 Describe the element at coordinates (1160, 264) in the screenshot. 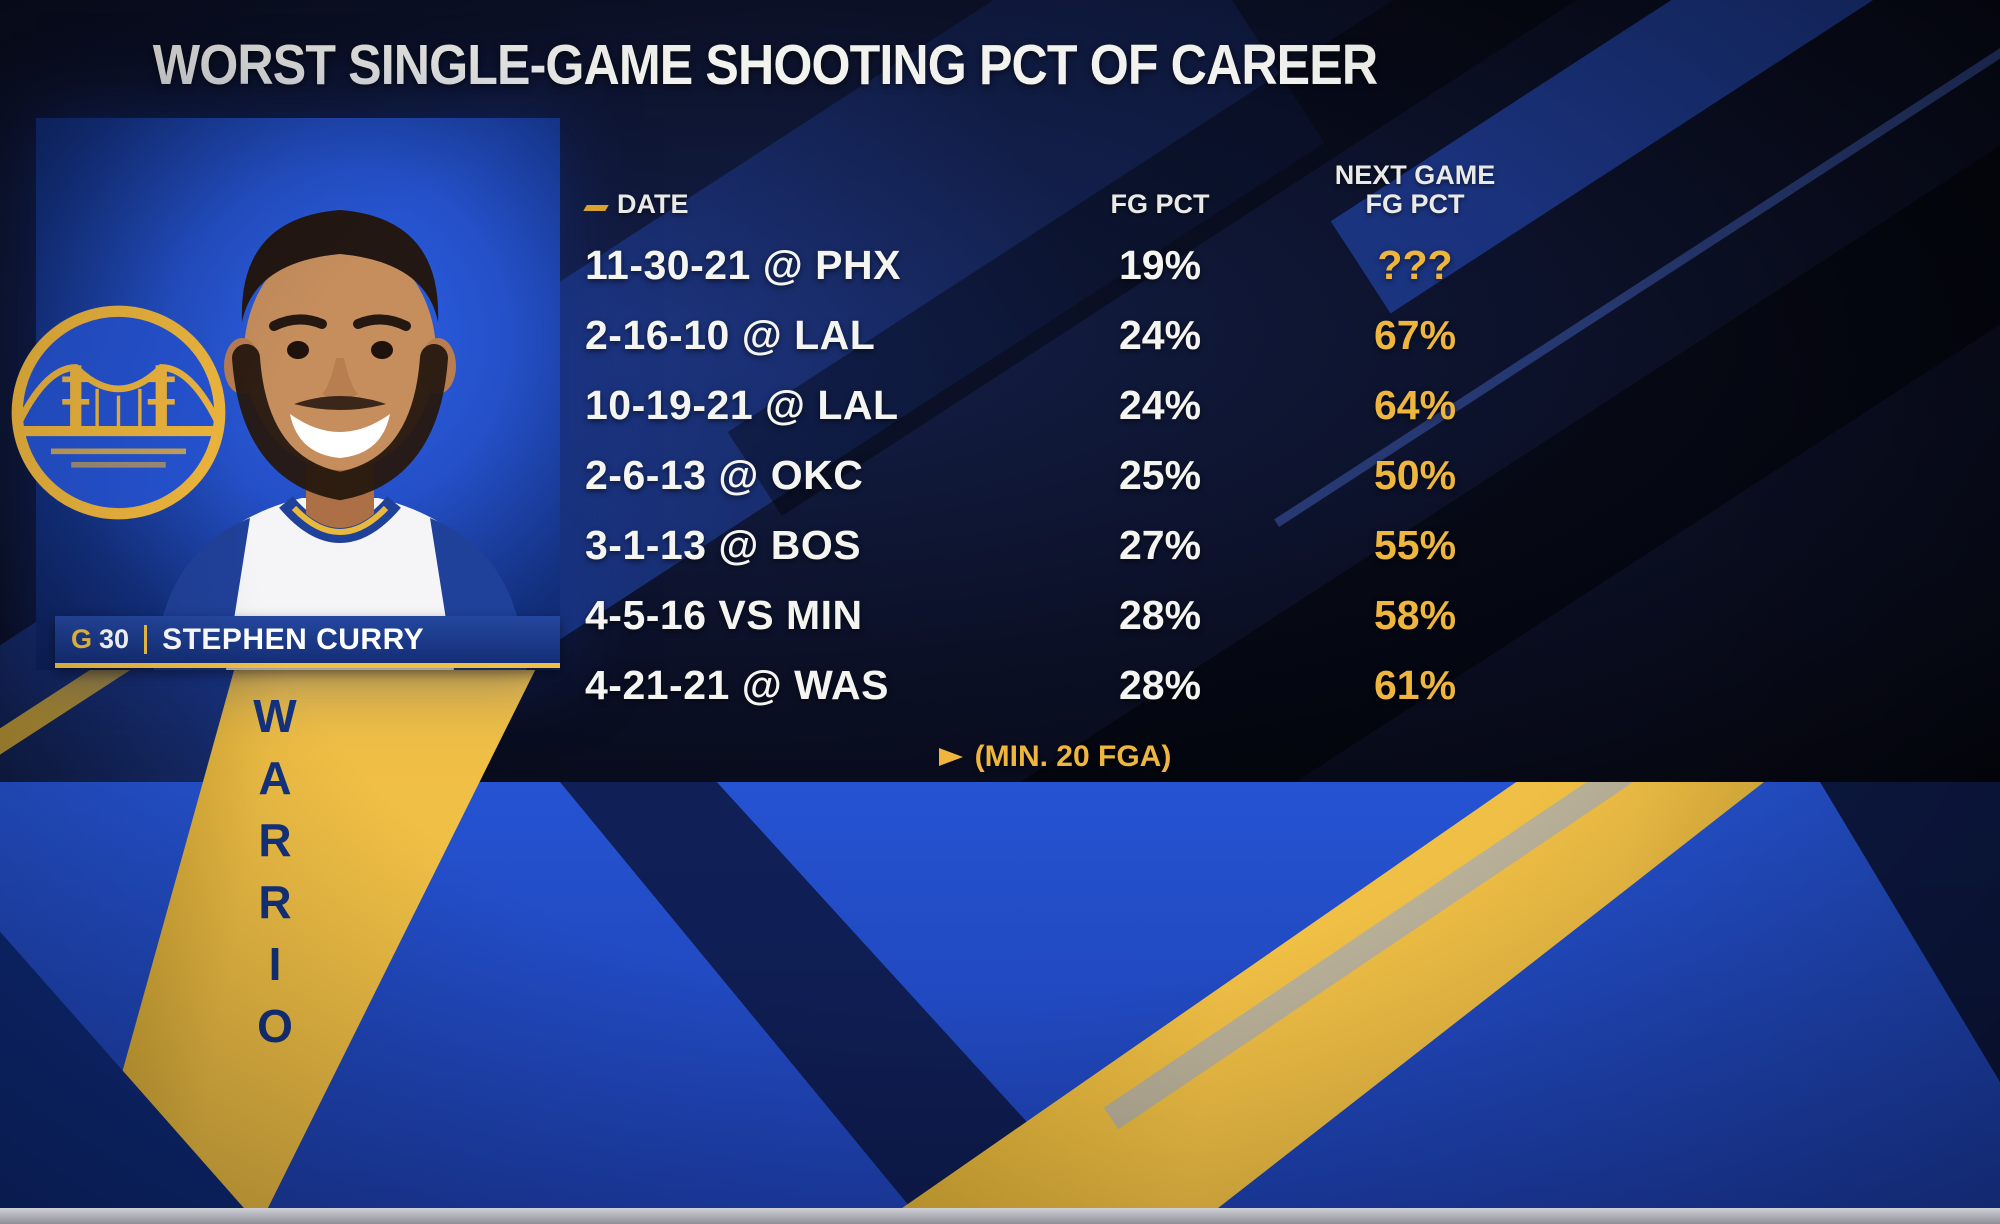

I see `cell-fg-pct: 19%` at that location.